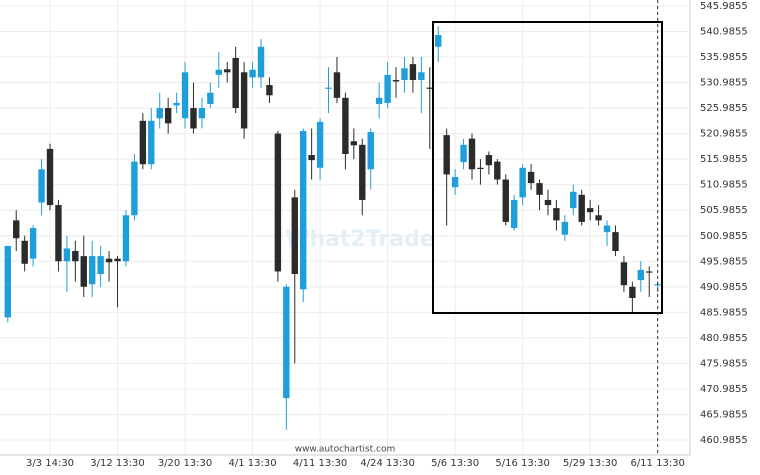 The width and height of the screenshot is (760, 475). I want to click on watermark: What2Trade, so click(360, 239).